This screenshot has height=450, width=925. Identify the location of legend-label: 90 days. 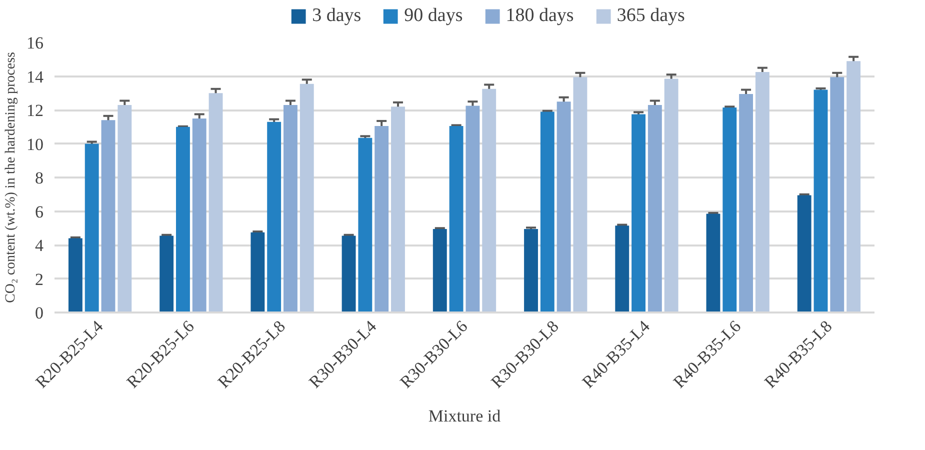
(433, 16).